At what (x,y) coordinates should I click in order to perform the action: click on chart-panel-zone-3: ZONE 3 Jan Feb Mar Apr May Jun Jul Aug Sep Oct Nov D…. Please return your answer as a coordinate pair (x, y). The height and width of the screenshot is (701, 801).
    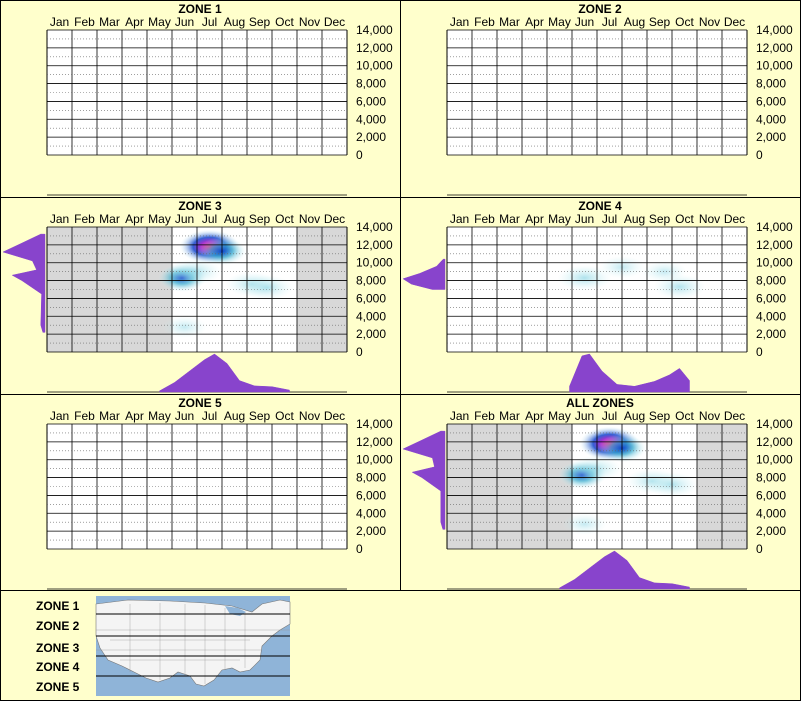
    Looking at the image, I should click on (200, 296).